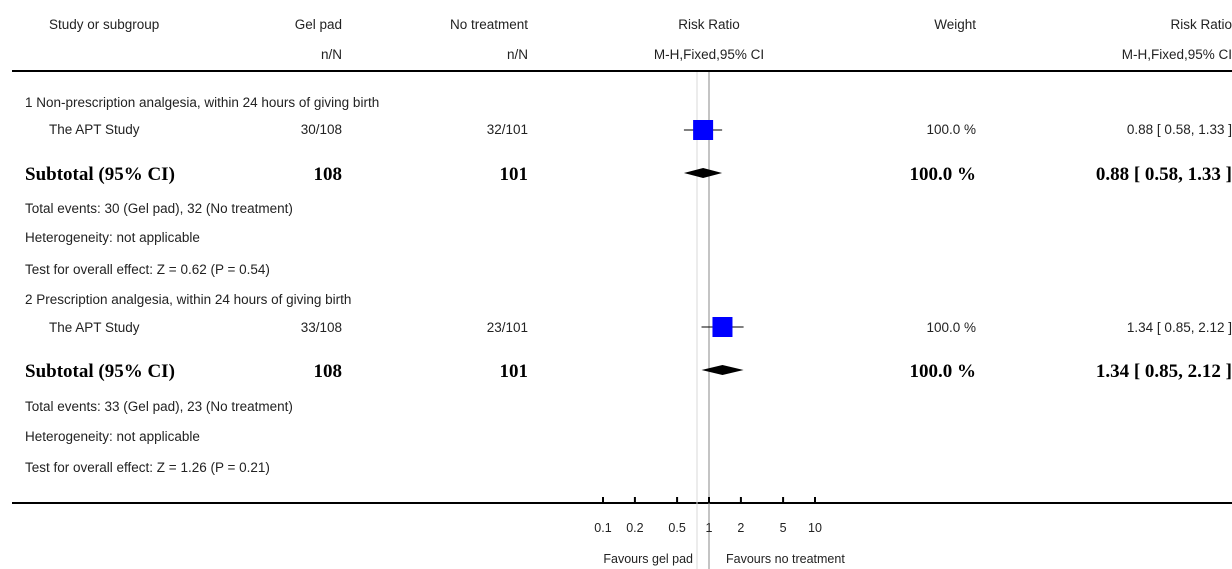 The width and height of the screenshot is (1232, 569). I want to click on subtotal-ci-text: 0.88 [ 0.58, 1.33 ], so click(1163, 174).